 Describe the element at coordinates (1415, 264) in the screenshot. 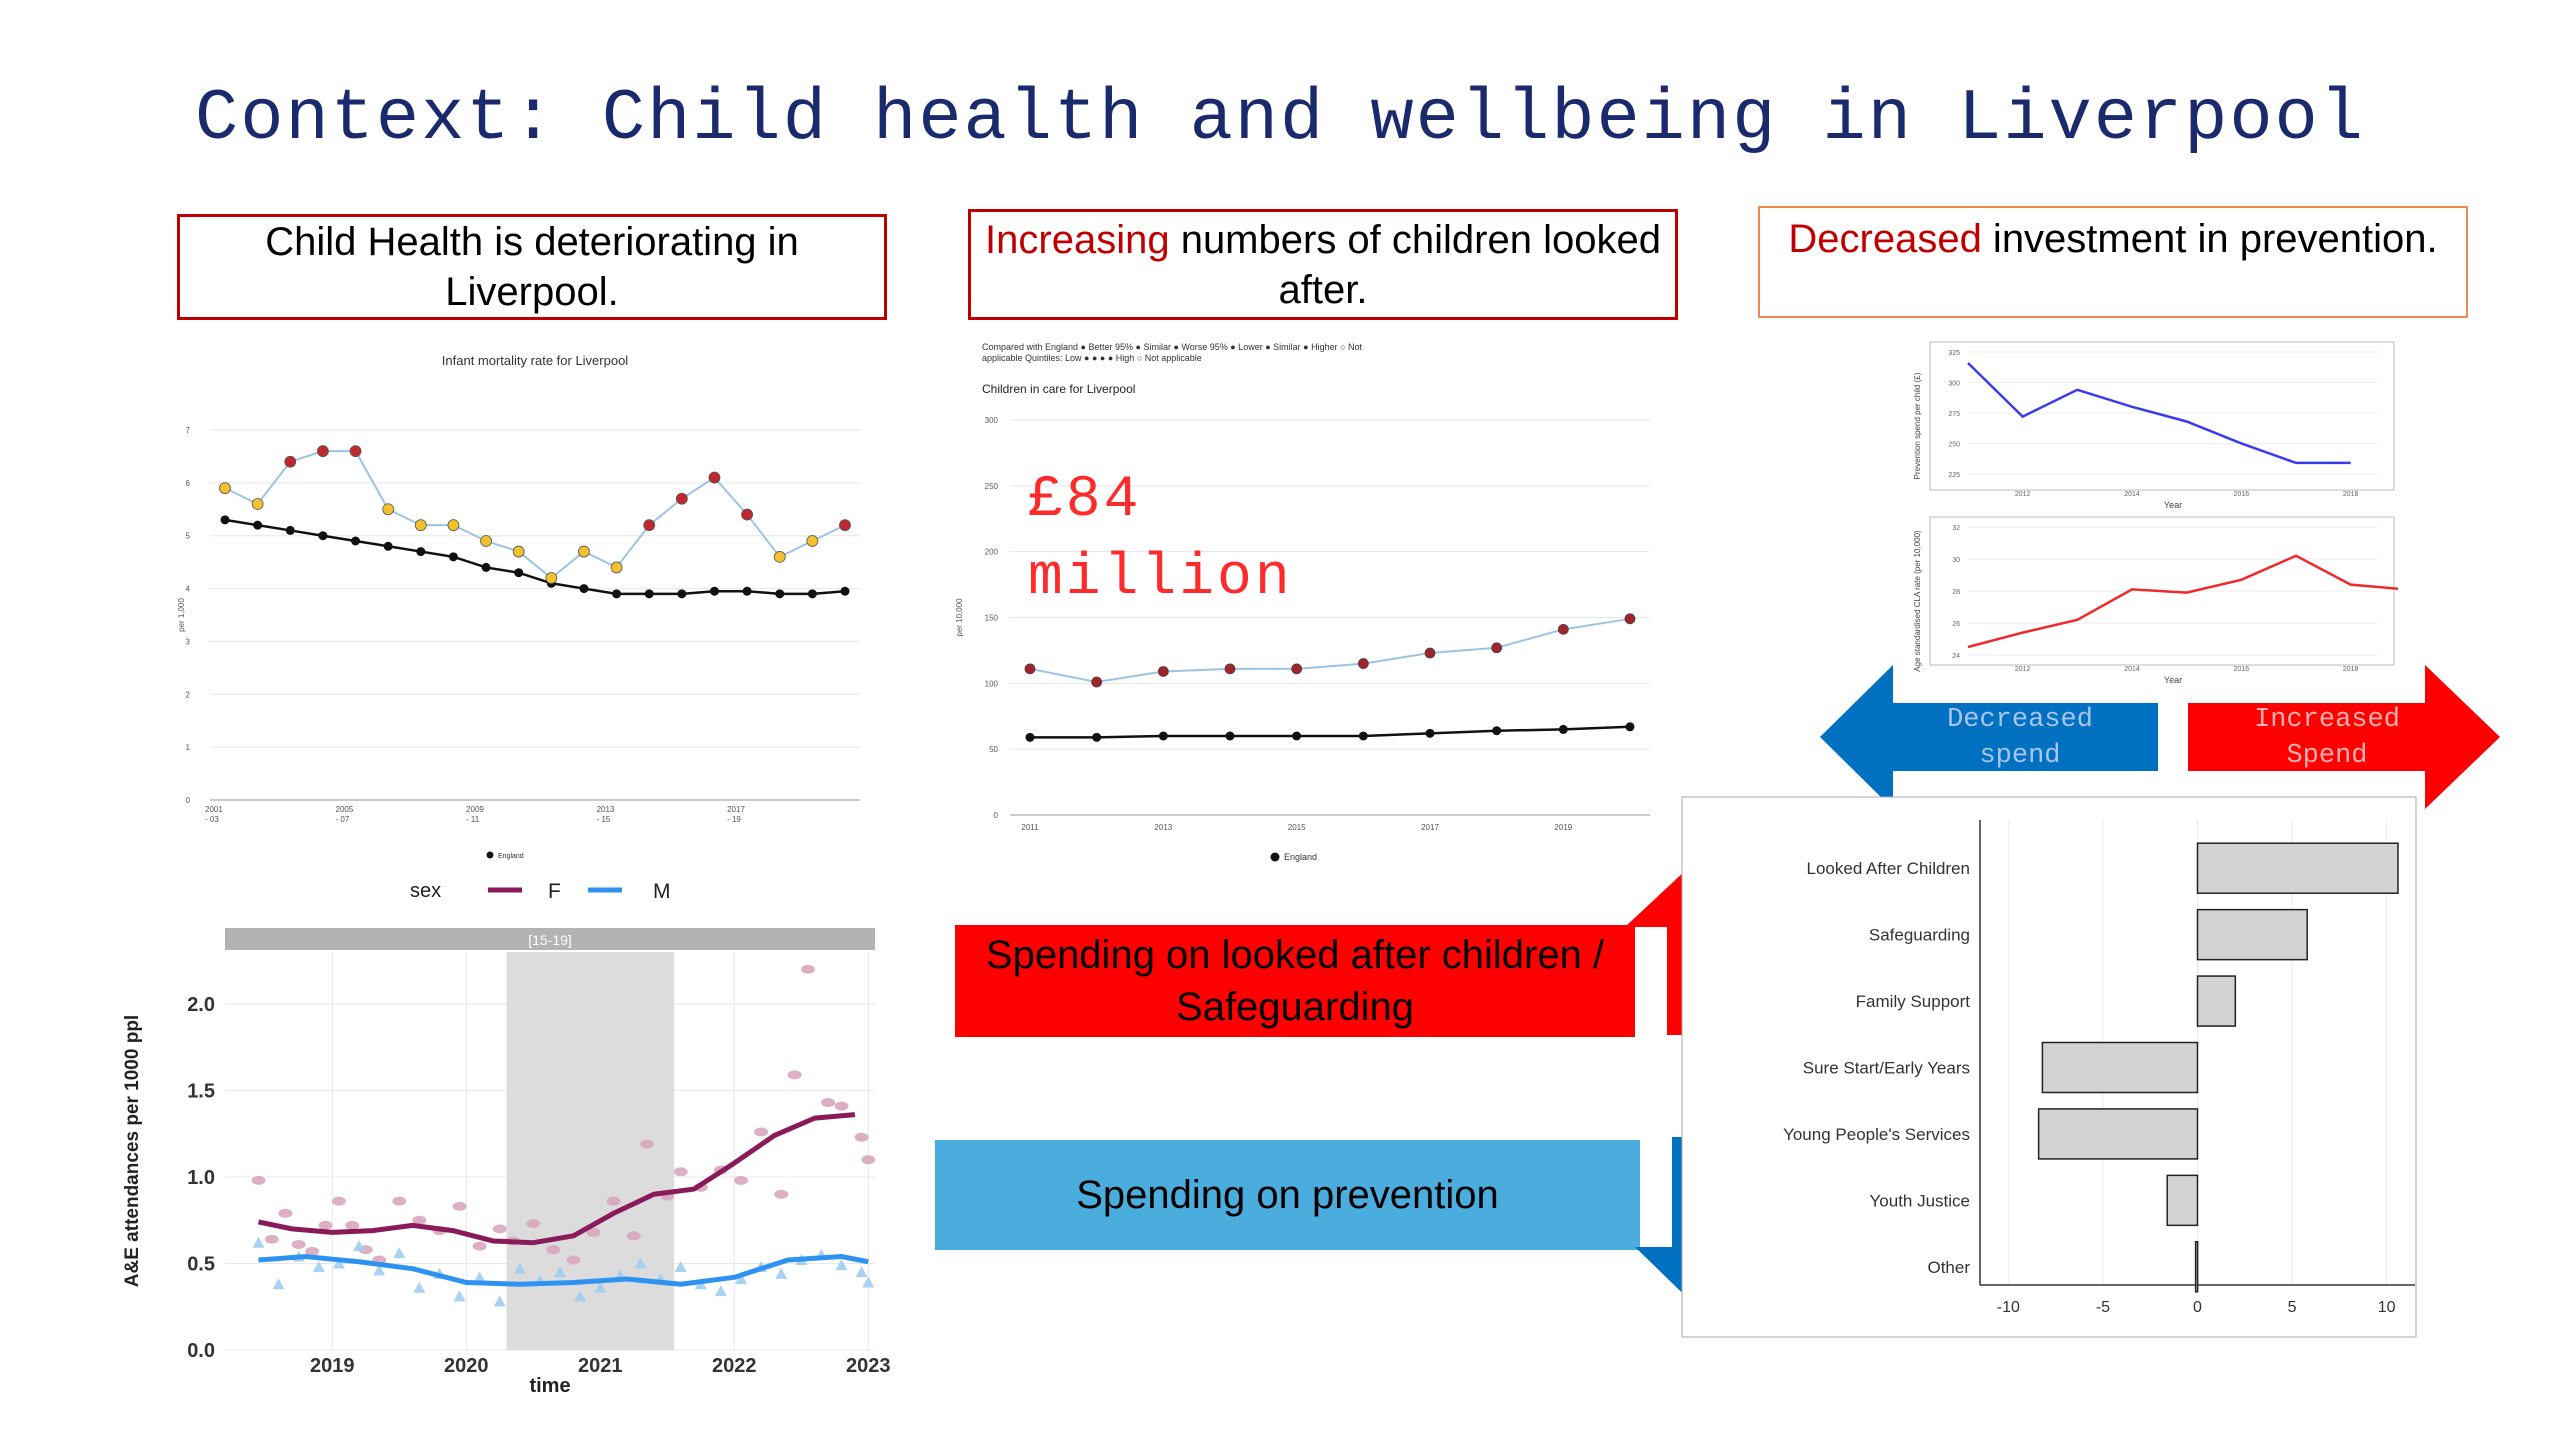

I see `heading-looked-after-rest: numbers of children looked after.` at that location.